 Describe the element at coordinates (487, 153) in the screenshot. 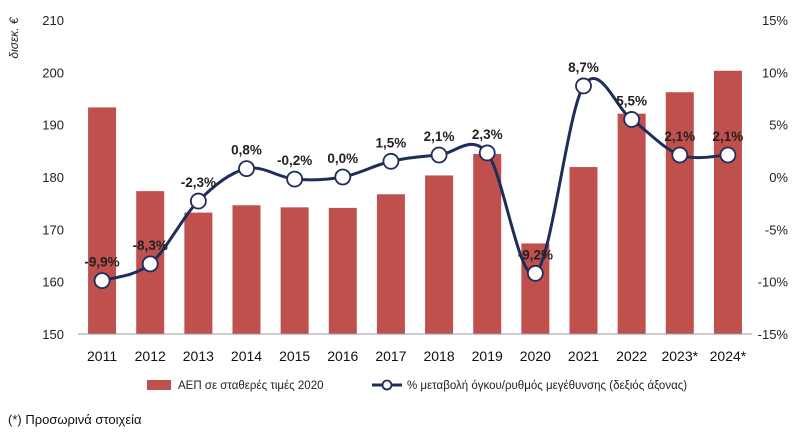

I see `growth-point-2019` at that location.